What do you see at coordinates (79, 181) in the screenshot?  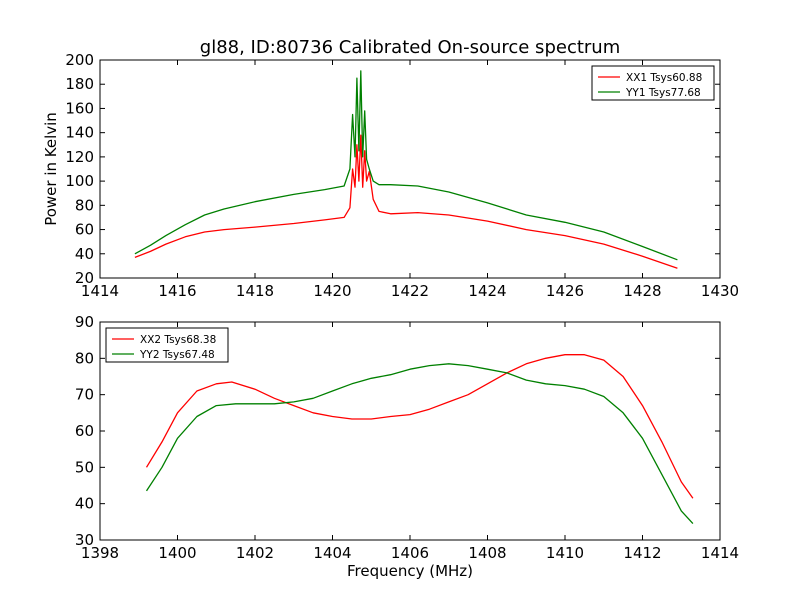 I see `y-tick-label: 100` at bounding box center [79, 181].